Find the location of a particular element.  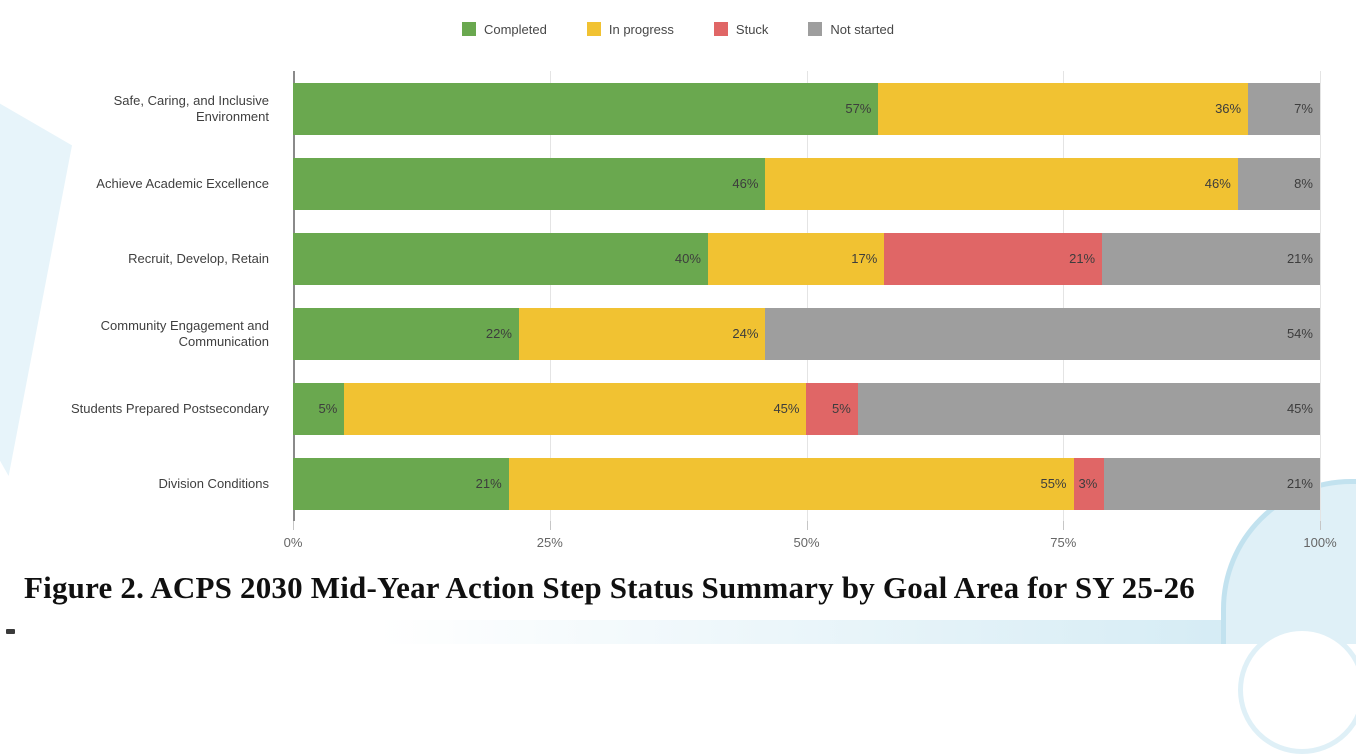

category-label: Community Engagement and Communication is located at coordinates (184, 333).